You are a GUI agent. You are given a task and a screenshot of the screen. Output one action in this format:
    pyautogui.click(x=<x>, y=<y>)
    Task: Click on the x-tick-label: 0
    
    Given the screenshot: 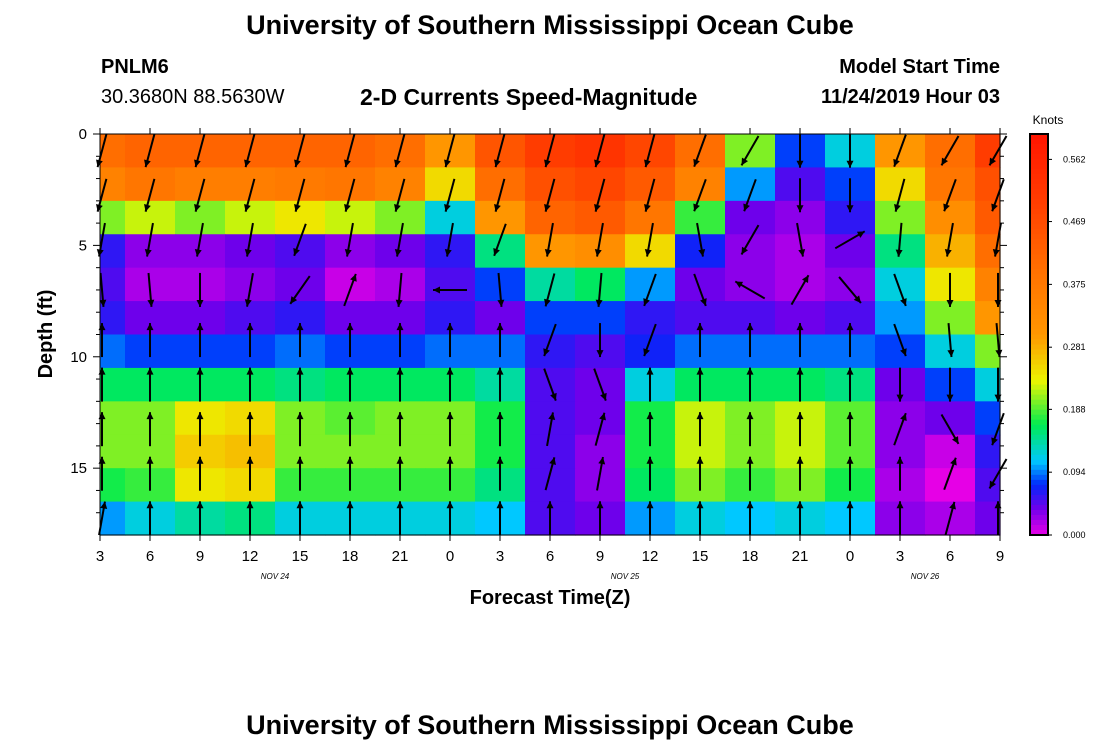 What is the action you would take?
    pyautogui.click(x=850, y=556)
    